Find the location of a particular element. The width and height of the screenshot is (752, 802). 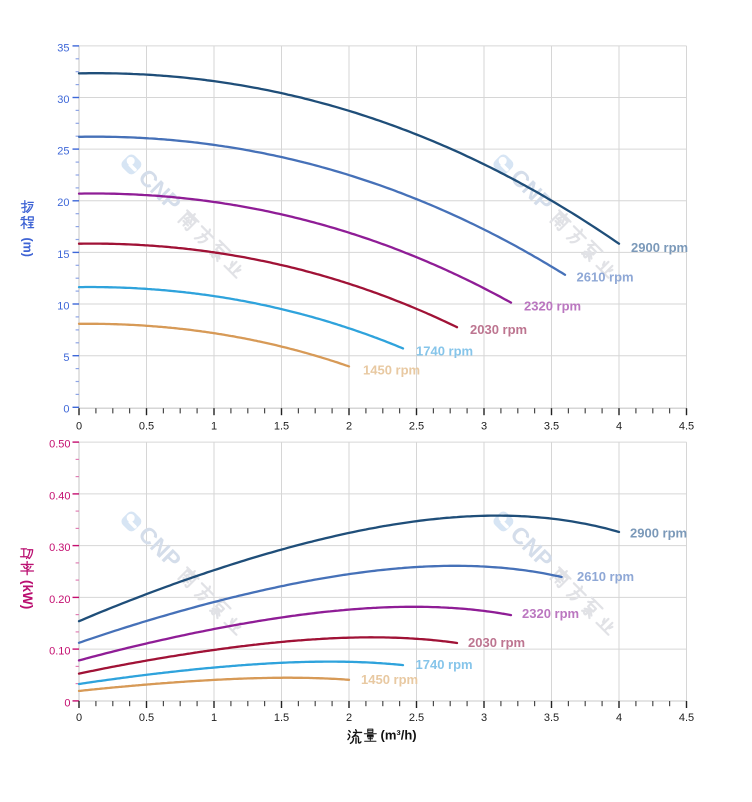

svg-text: (kW) is located at coordinates (27, 594).